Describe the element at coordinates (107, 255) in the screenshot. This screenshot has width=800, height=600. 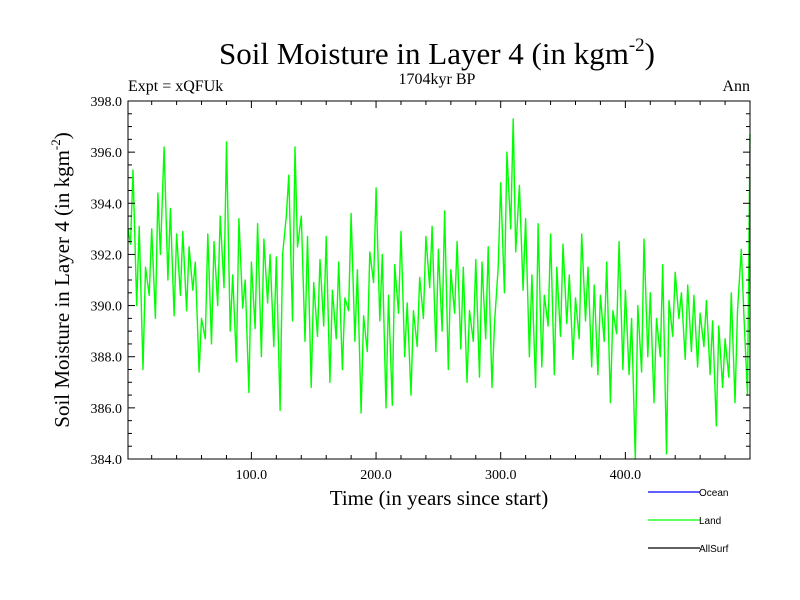
I see `y-tick-label: 392.0` at that location.